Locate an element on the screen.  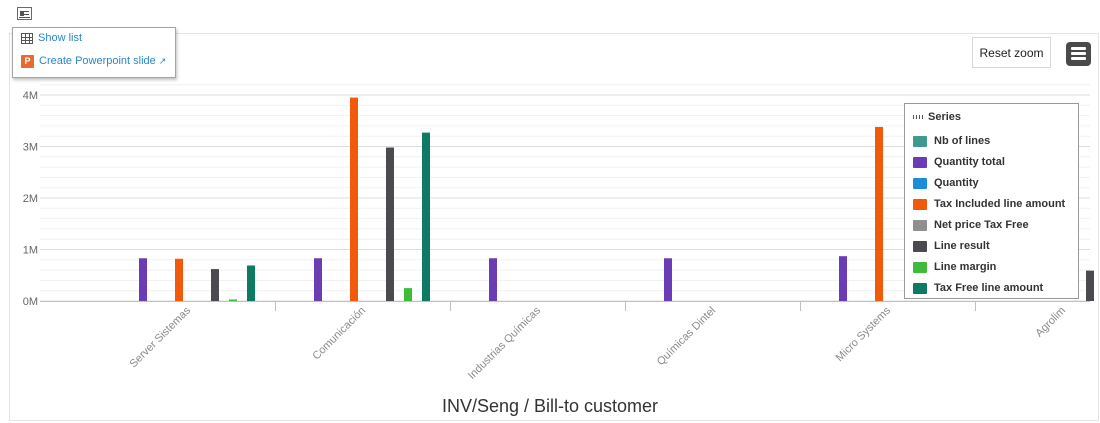
legend-item: Tax Free line amount is located at coordinates (978, 288).